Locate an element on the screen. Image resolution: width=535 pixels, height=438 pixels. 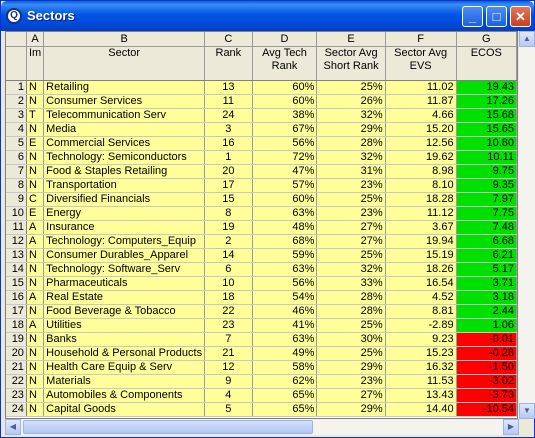
evs-cell: 8.98 is located at coordinates (421, 171).